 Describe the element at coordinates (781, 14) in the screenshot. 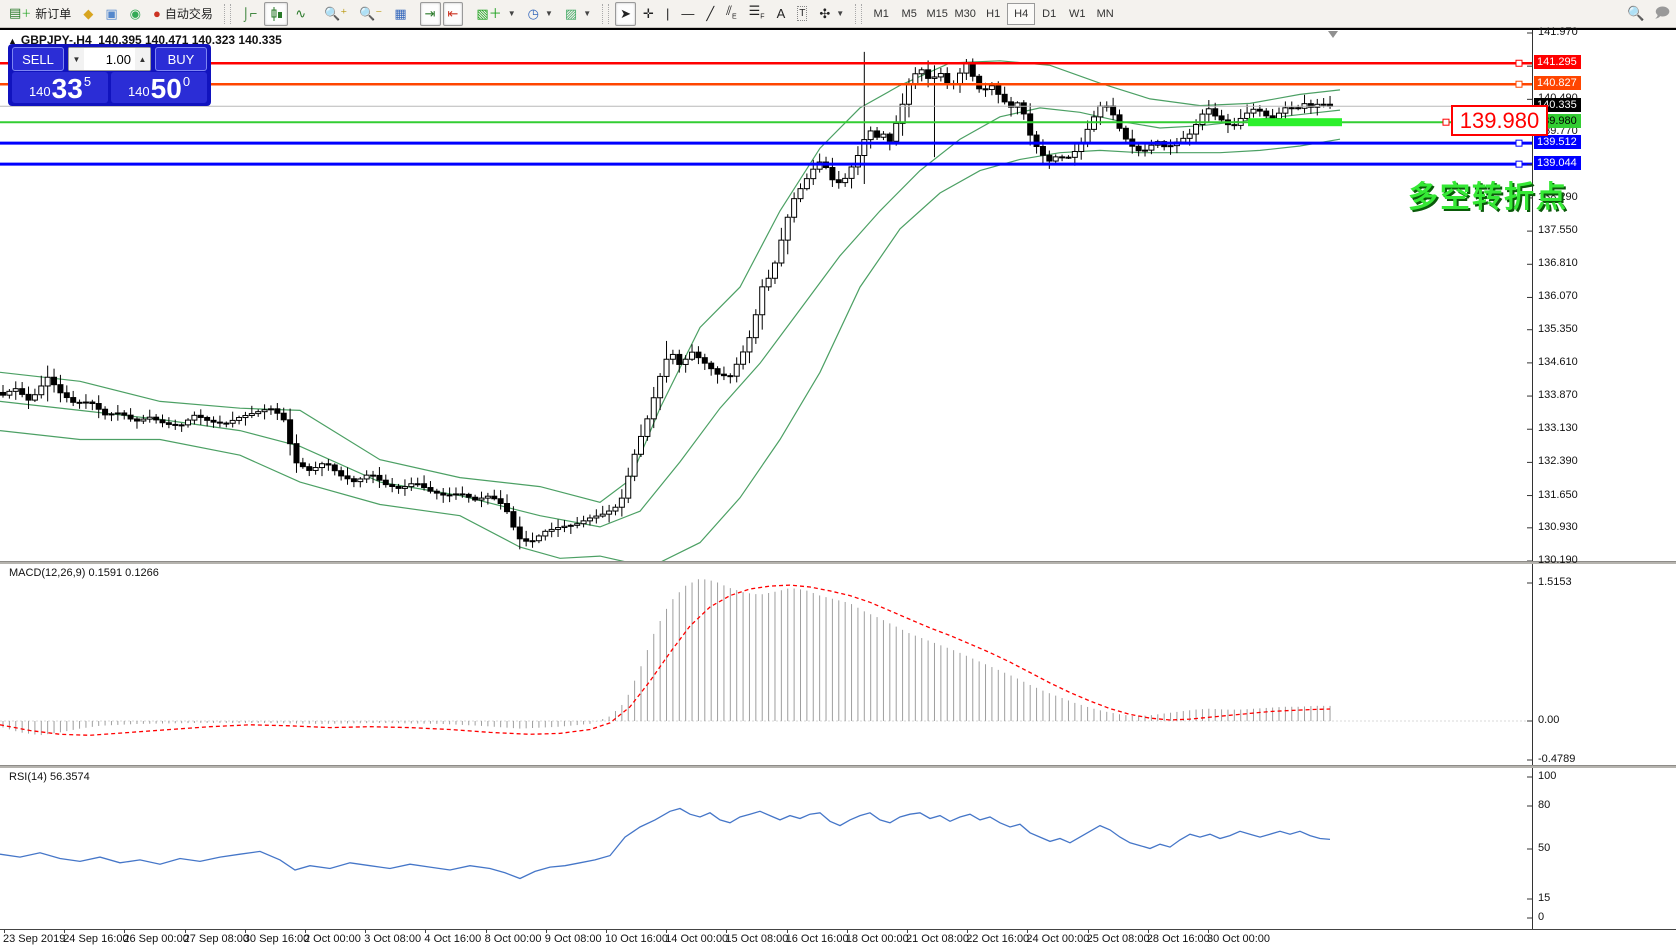

I see `text-button: A` at that location.